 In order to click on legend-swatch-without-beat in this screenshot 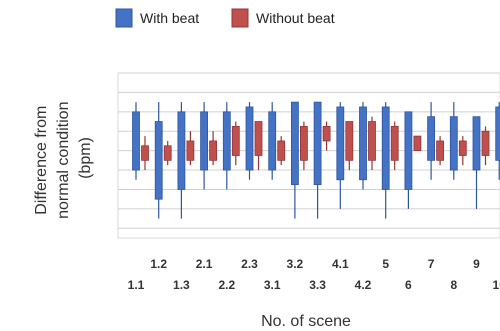, I will do `click(240, 18)`.